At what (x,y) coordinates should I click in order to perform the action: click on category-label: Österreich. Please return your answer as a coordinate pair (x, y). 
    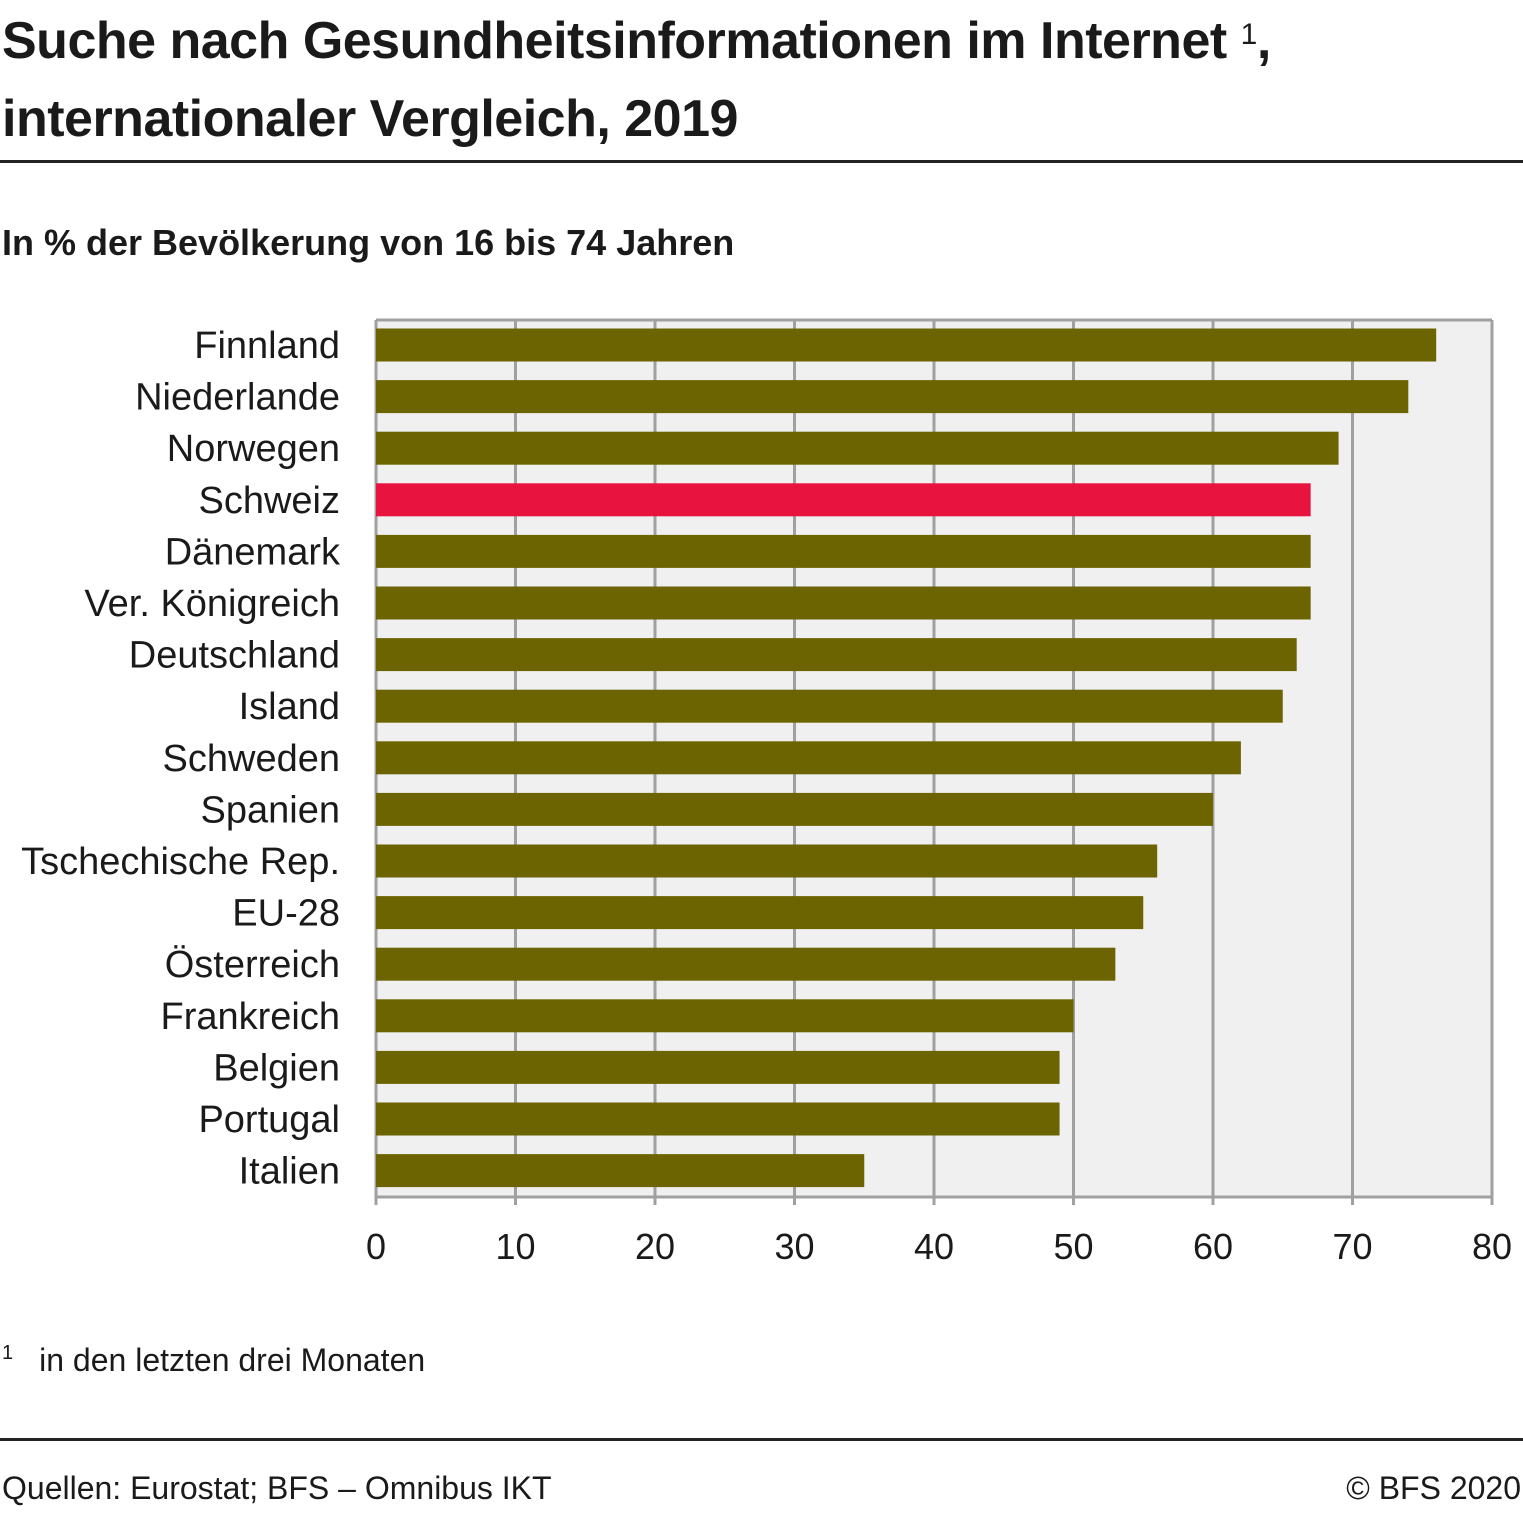
    Looking at the image, I should click on (252, 965).